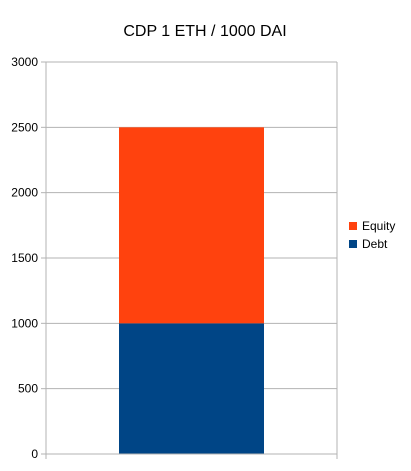 The height and width of the screenshot is (471, 411). Describe the element at coordinates (372, 235) in the screenshot. I see `legend: Equity Debt` at that location.